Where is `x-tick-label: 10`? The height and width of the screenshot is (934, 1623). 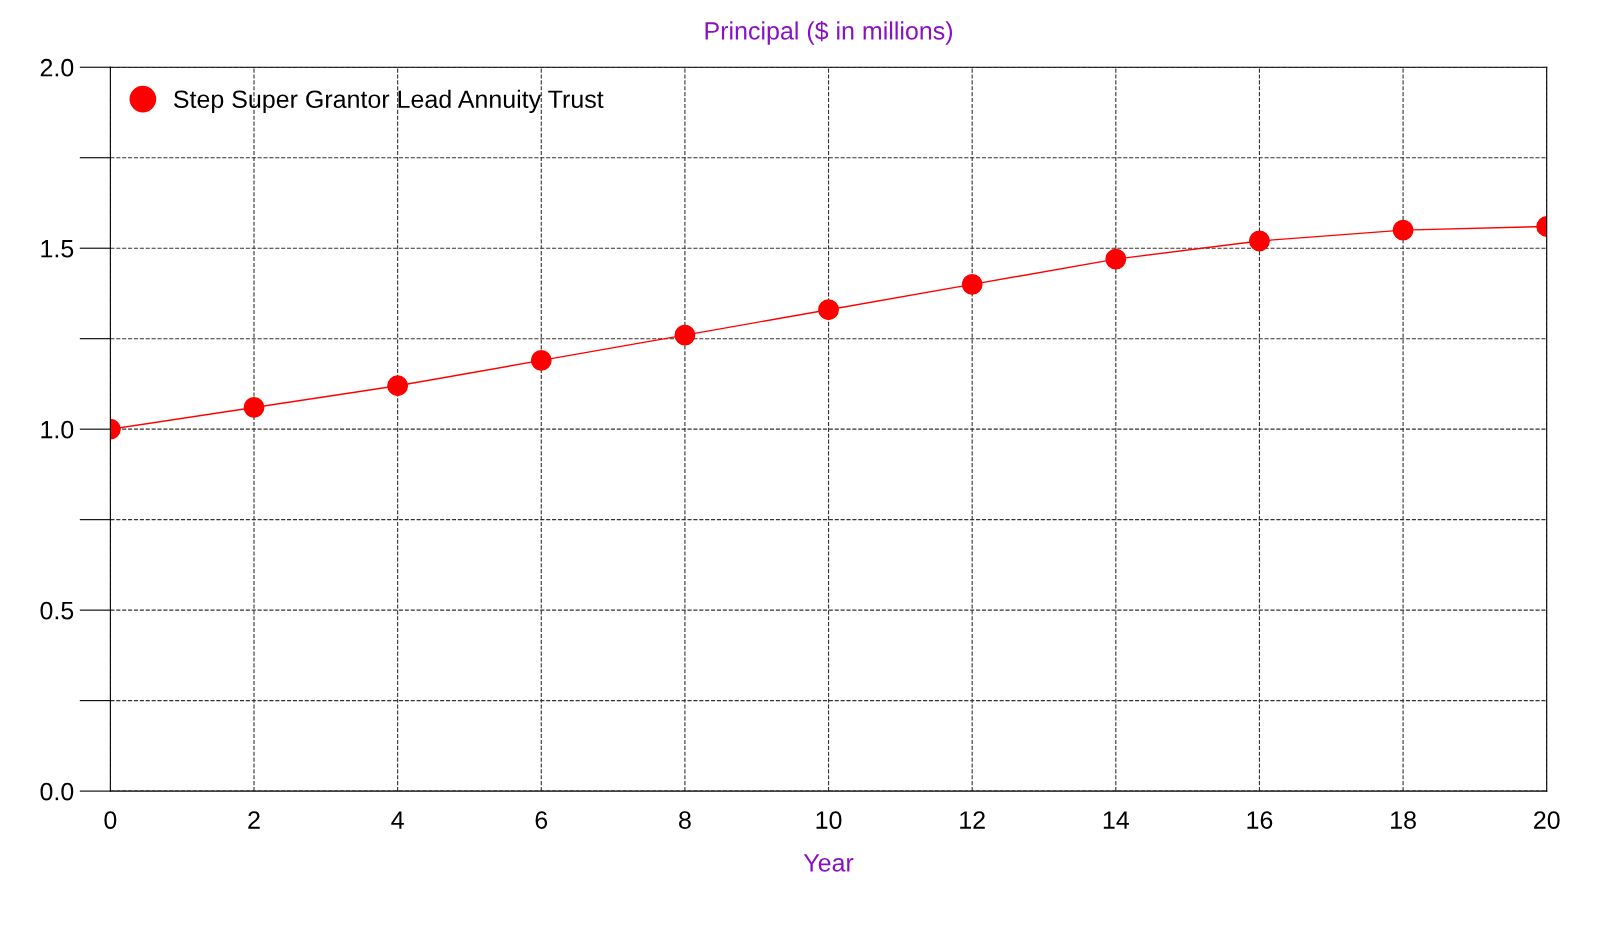
x-tick-label: 10 is located at coordinates (829, 820).